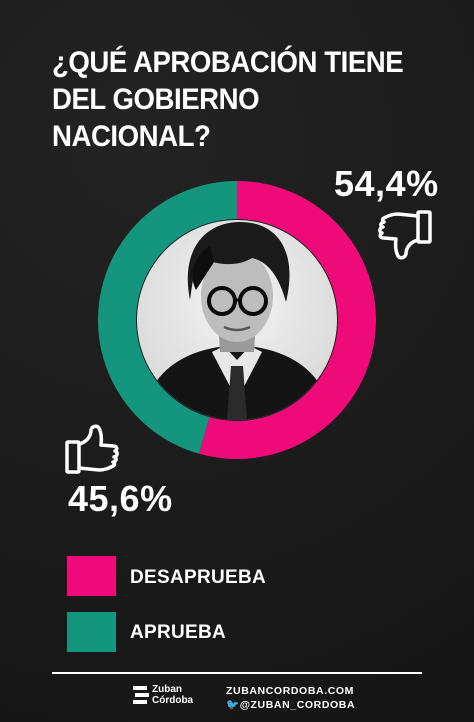 The image size is (474, 722). What do you see at coordinates (233, 705) in the screenshot?
I see `twitter-icon: 🐦` at bounding box center [233, 705].